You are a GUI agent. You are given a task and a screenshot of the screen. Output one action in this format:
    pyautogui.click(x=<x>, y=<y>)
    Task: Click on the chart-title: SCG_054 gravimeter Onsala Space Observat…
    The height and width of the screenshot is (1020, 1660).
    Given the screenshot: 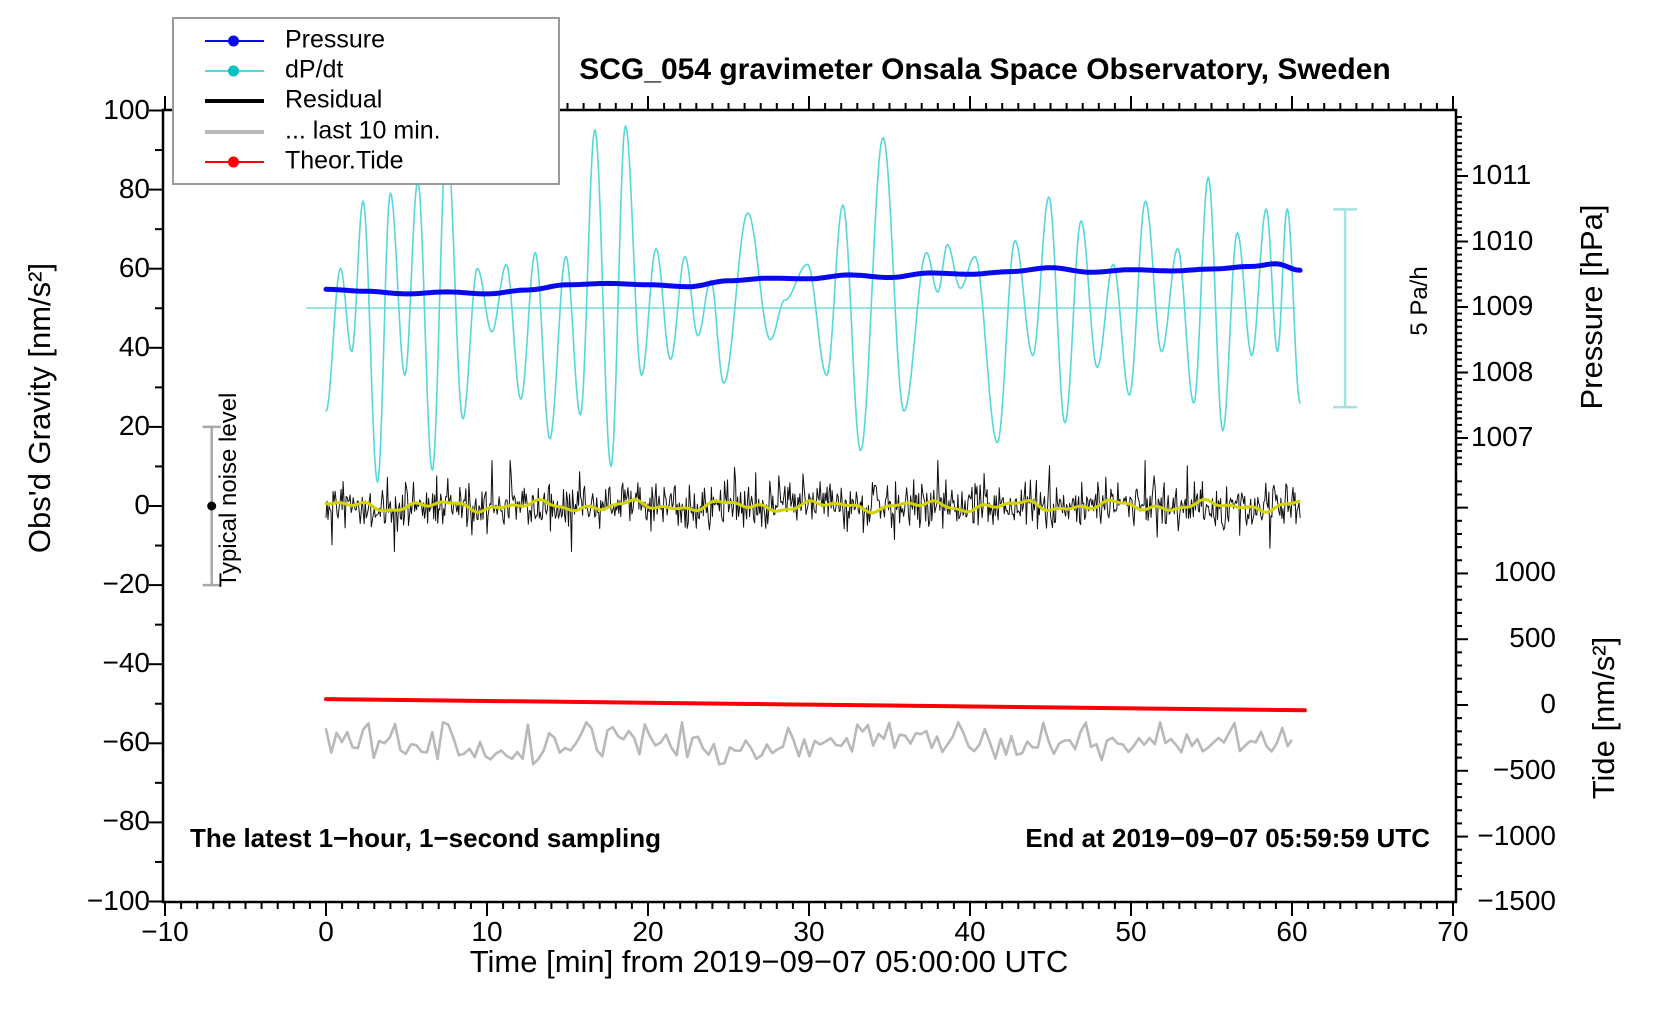 What is the action you would take?
    pyautogui.click(x=985, y=69)
    